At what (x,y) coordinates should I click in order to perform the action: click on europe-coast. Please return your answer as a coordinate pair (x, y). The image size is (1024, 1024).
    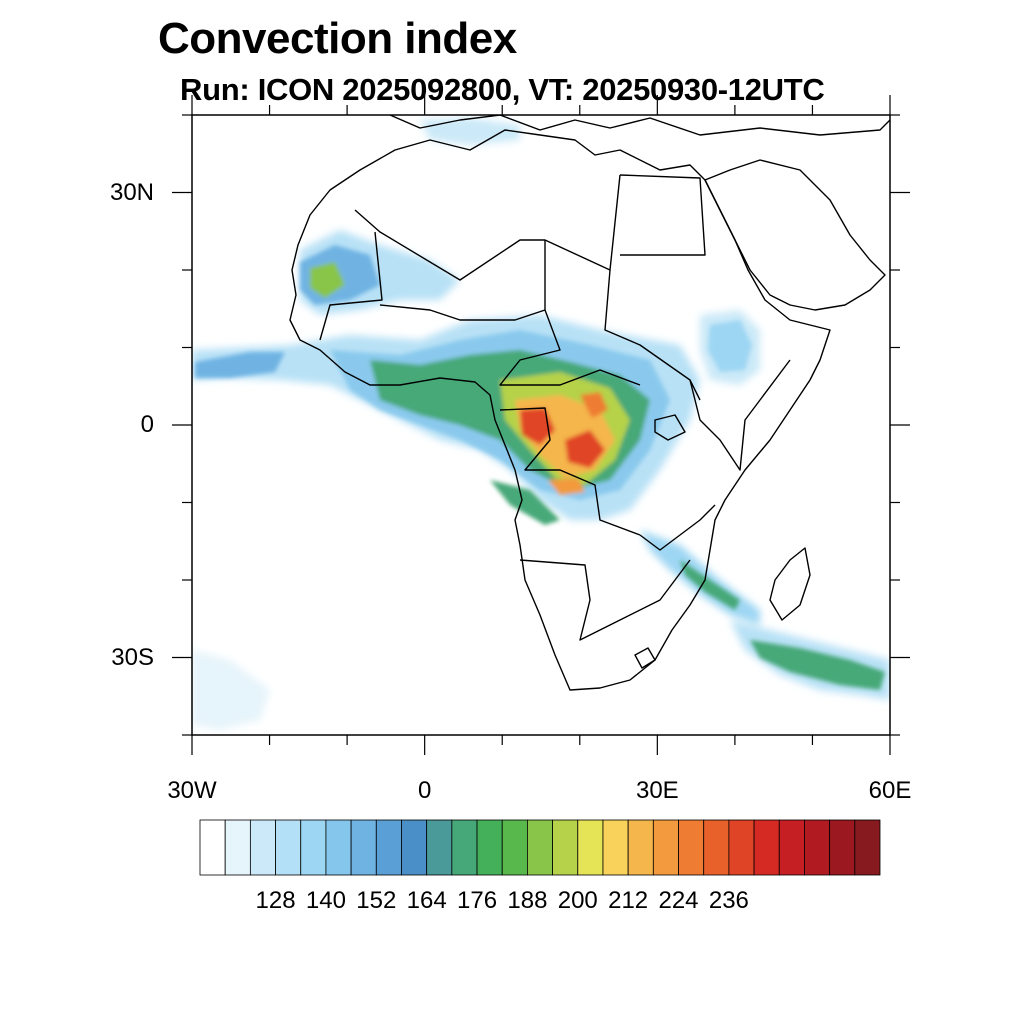
    Looking at the image, I should click on (639, 125).